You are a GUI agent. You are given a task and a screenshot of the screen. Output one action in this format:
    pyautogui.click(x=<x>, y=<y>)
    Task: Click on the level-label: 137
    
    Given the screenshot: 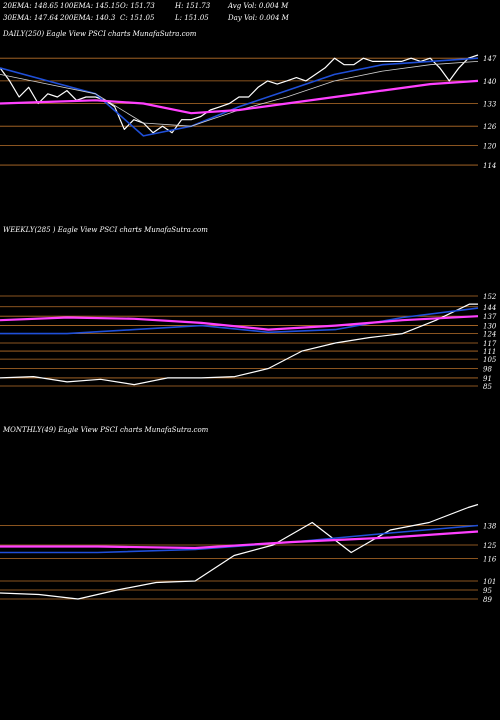 What is the action you would take?
    pyautogui.click(x=490, y=317)
    